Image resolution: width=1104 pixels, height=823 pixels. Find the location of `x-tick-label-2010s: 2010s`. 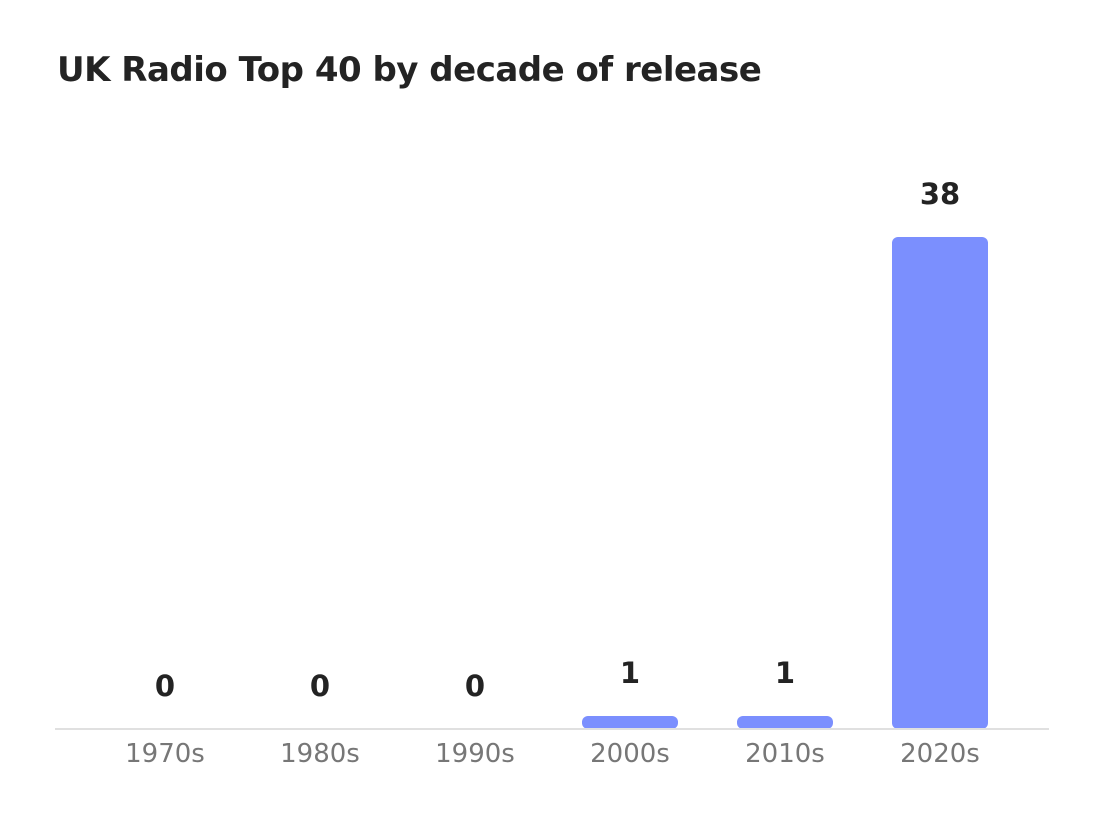

x-tick-label-2010s: 2010s is located at coordinates (785, 754).